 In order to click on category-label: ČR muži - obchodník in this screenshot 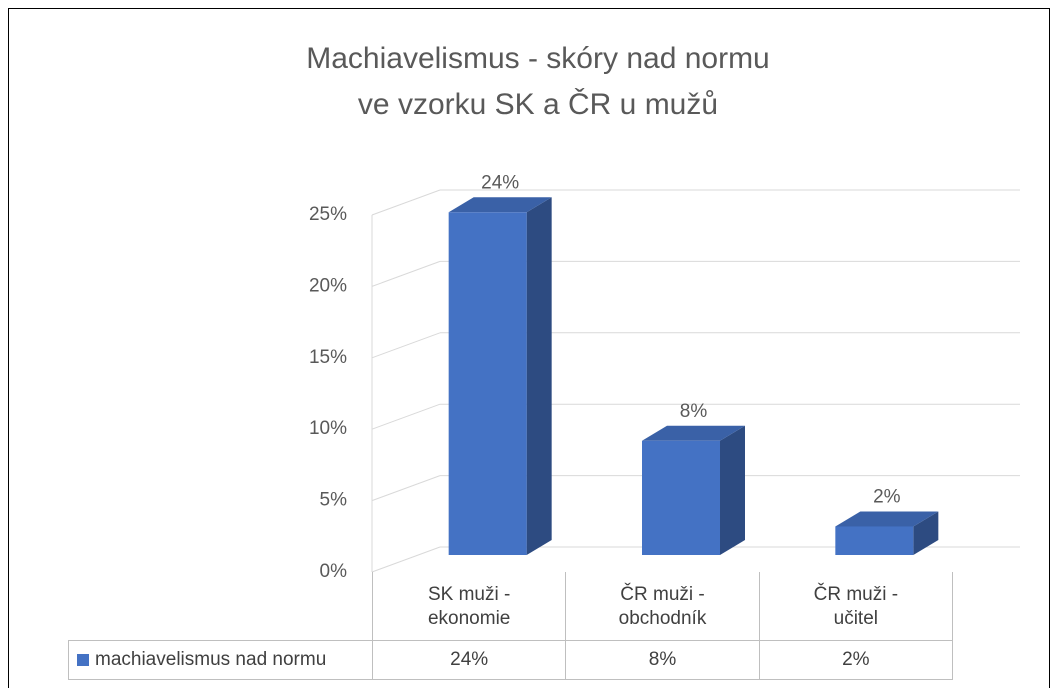, I will do `click(662, 606)`.